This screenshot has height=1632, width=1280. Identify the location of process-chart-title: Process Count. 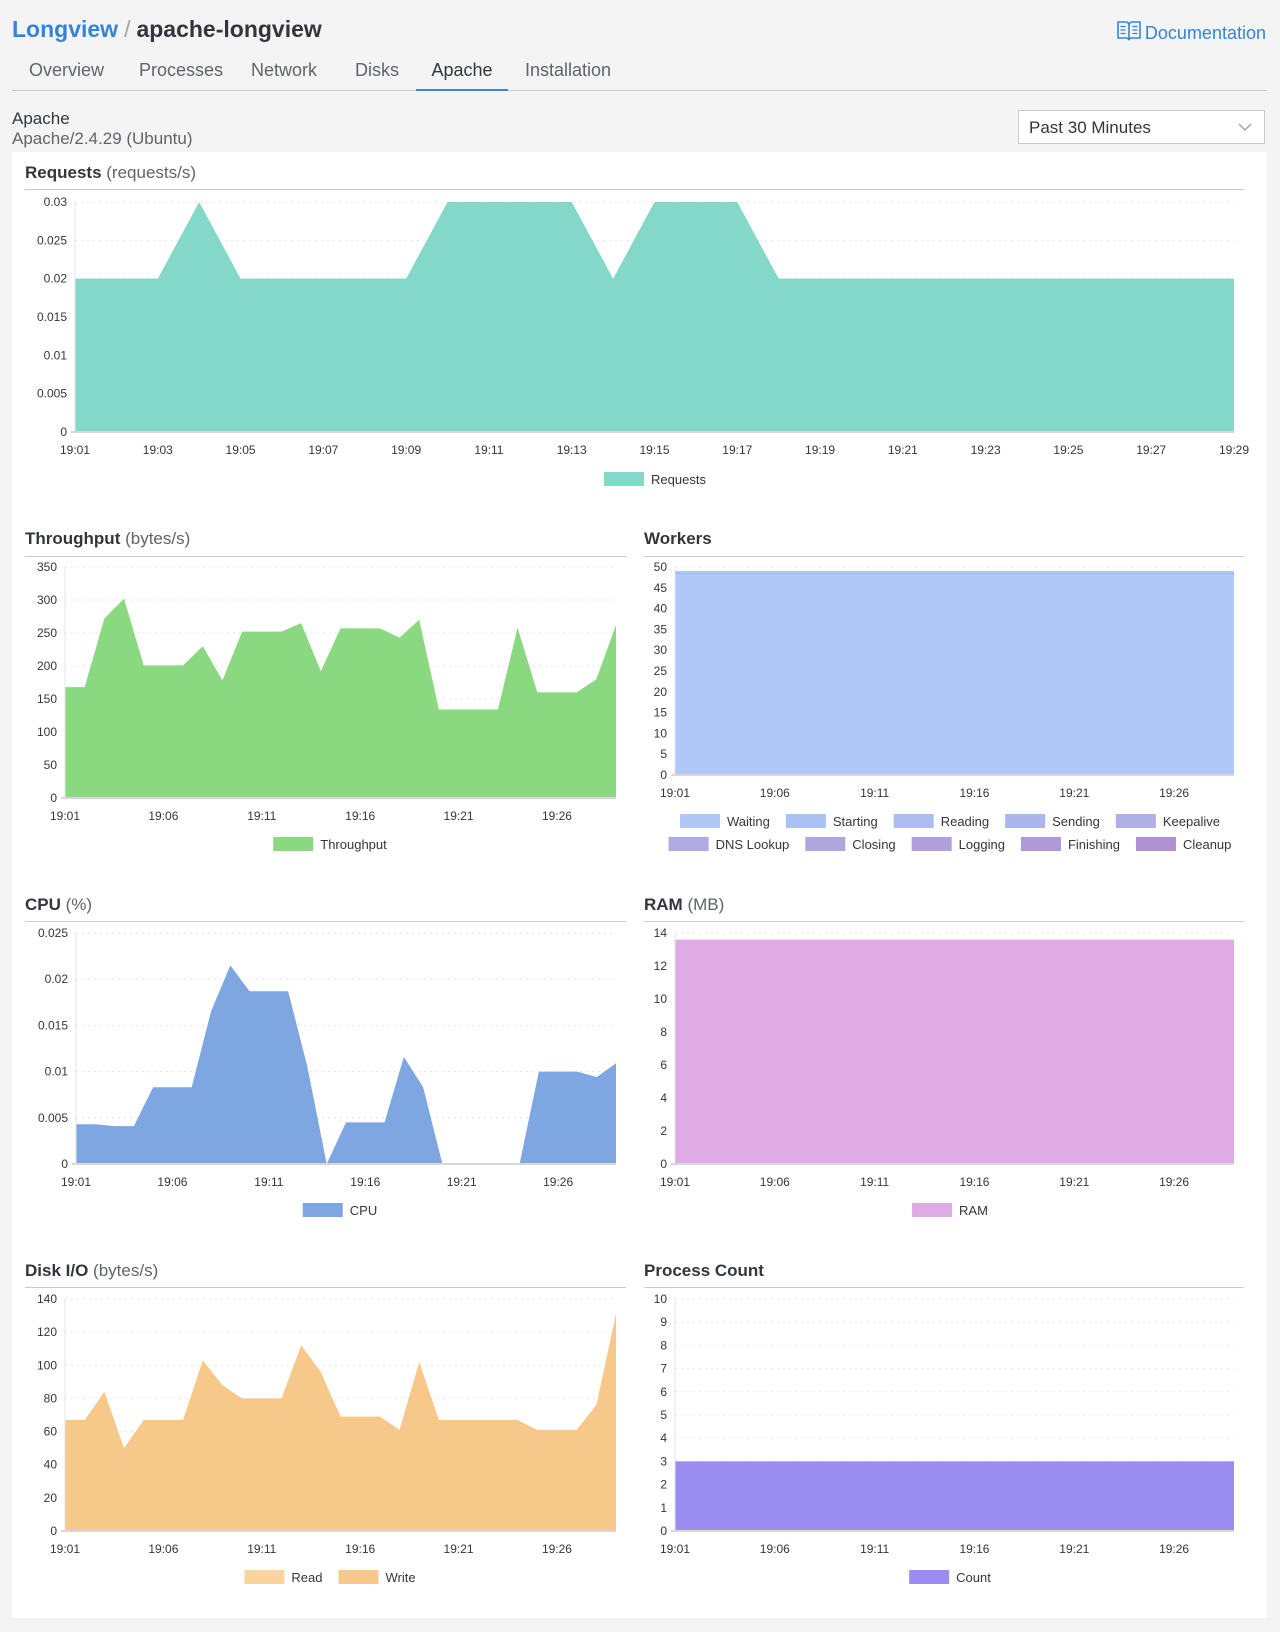
(704, 1271).